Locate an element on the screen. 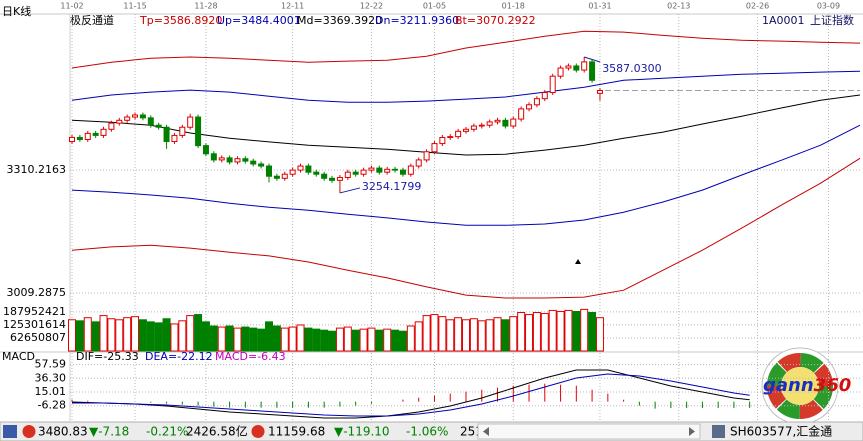 The image size is (863, 441). logo-text: gann360 is located at coordinates (807, 385).